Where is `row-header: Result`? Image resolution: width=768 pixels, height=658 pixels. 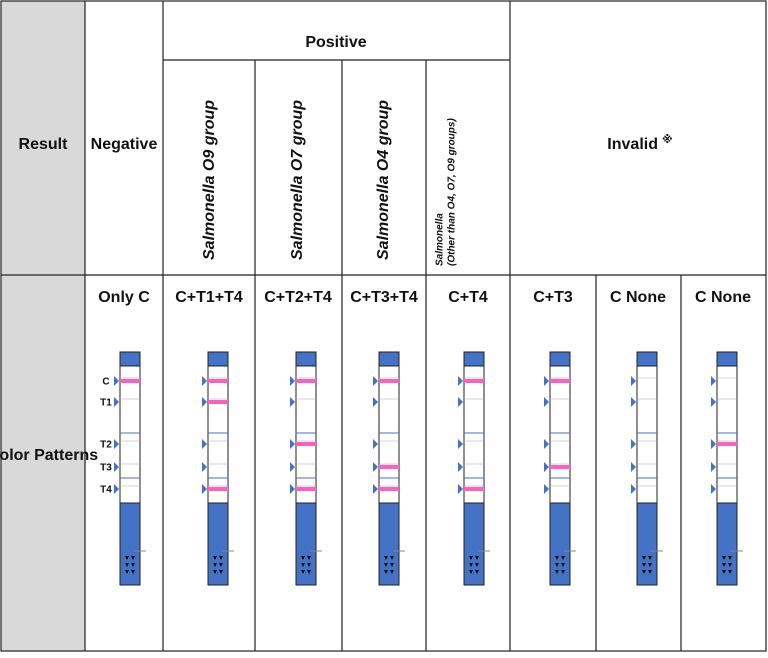
row-header: Result is located at coordinates (44, 144).